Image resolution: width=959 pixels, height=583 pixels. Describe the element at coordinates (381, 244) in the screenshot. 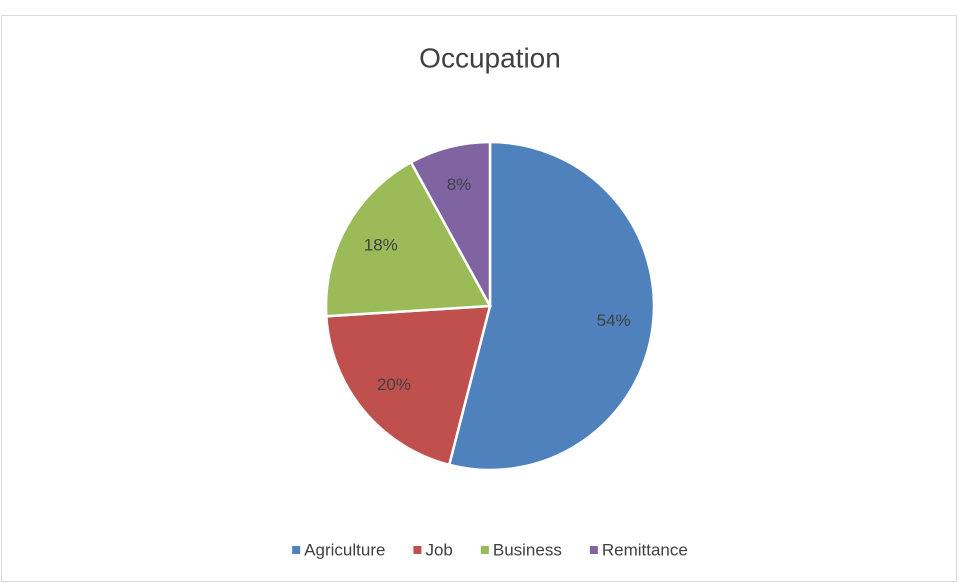

I see `data-label: 18%` at that location.